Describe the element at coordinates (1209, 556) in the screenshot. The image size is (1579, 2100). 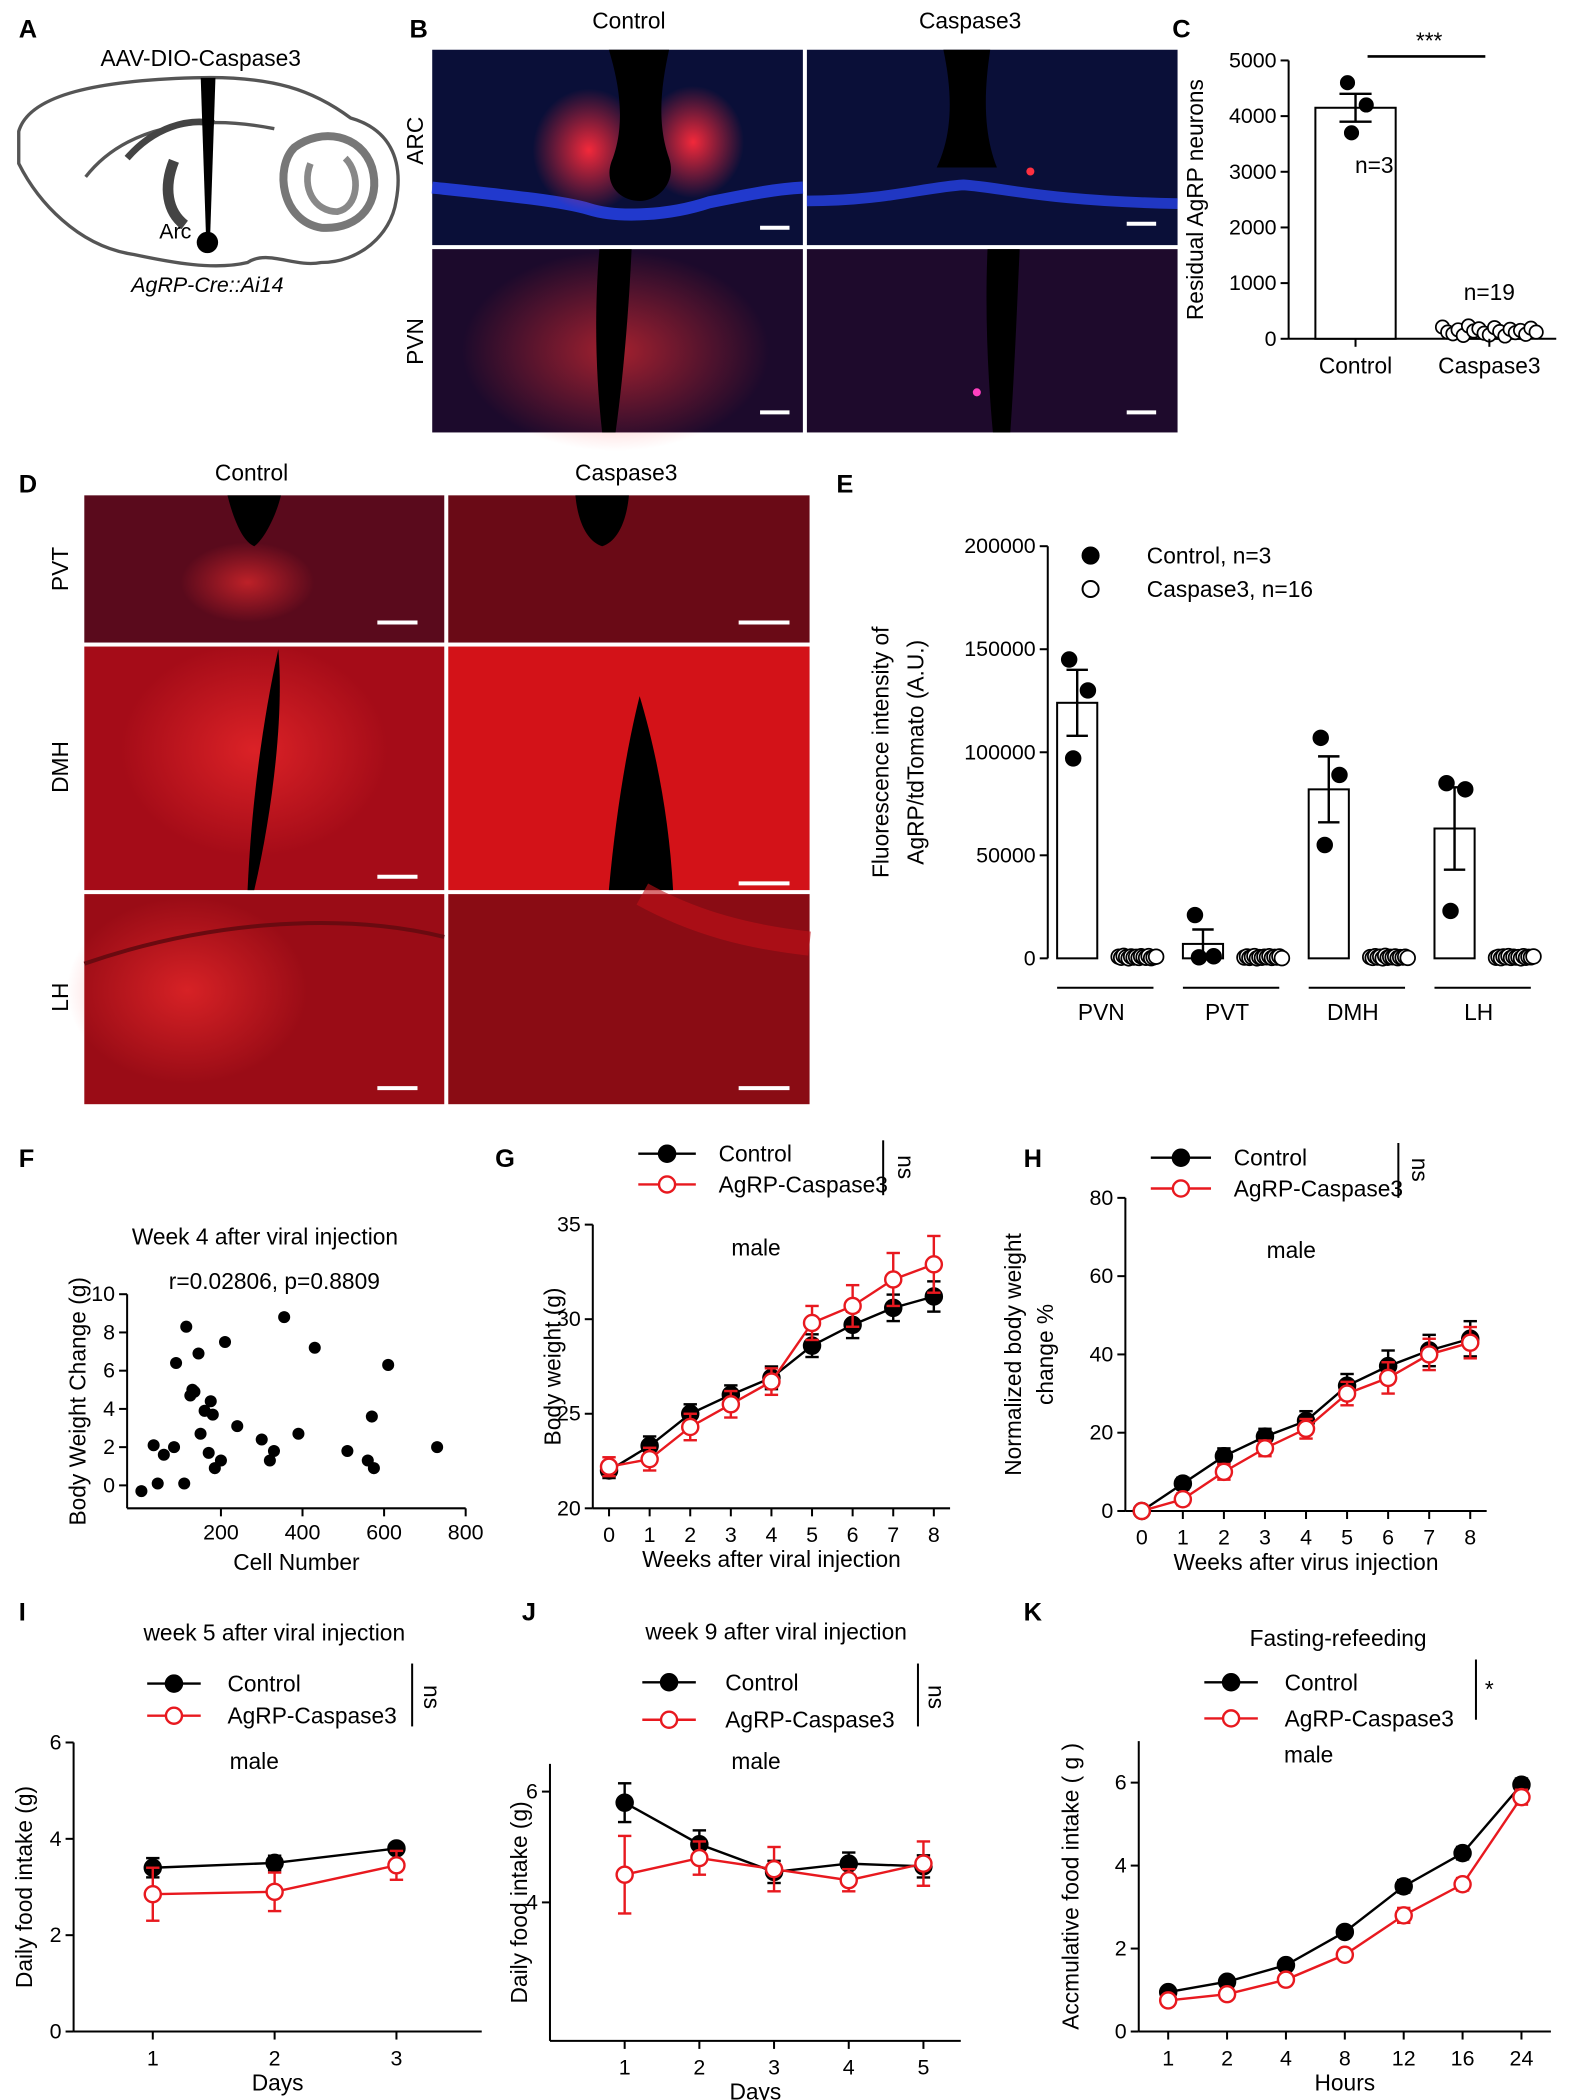
I see `legend-label: Control, n=3` at that location.